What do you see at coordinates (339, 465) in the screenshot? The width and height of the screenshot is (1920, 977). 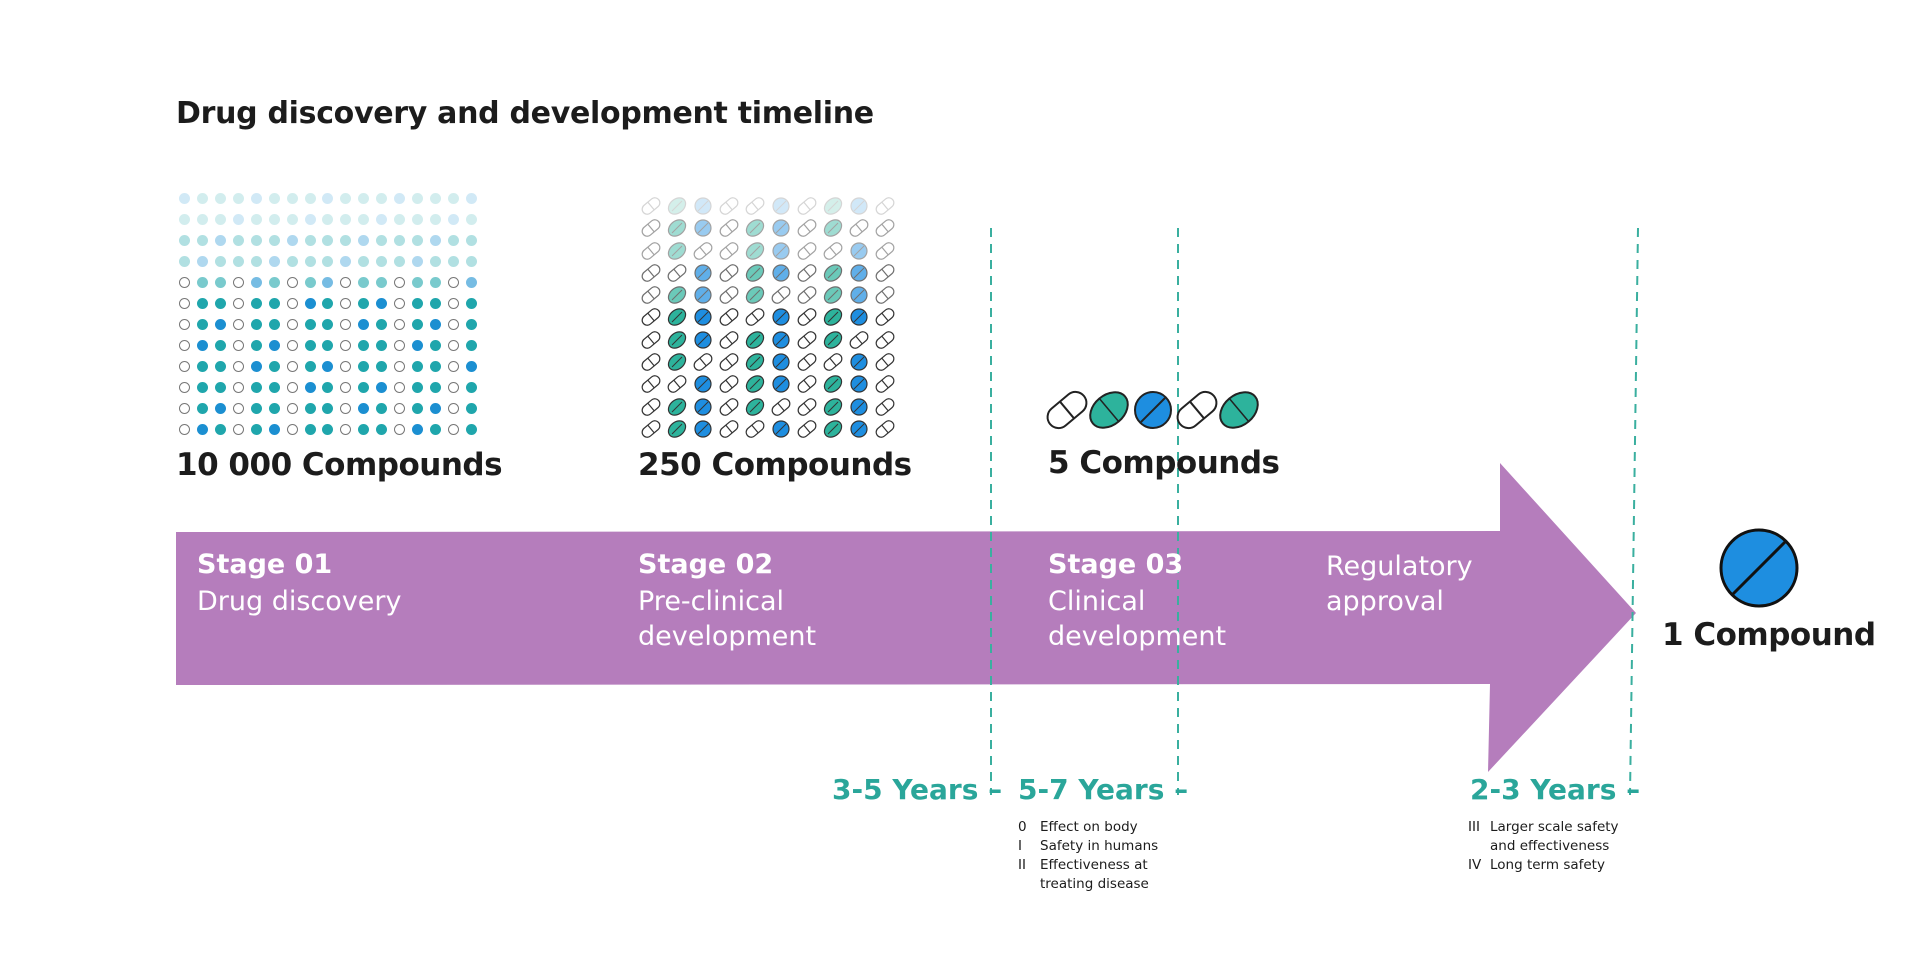 I see `compound-count-stage1: 10 000 Compounds` at bounding box center [339, 465].